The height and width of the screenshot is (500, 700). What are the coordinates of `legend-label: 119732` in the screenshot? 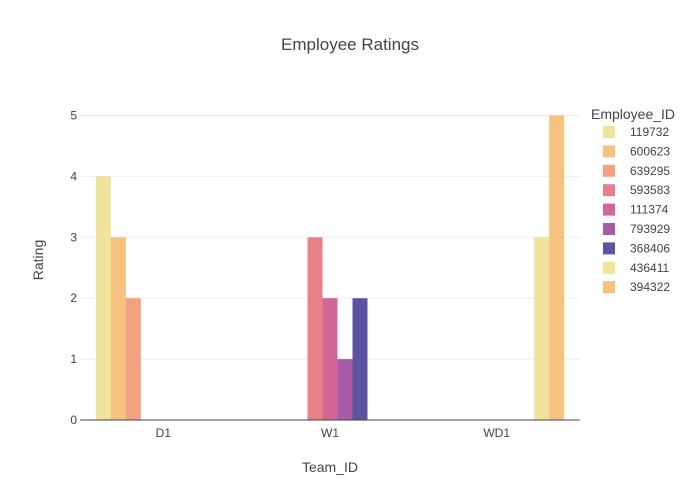 It's located at (649, 132).